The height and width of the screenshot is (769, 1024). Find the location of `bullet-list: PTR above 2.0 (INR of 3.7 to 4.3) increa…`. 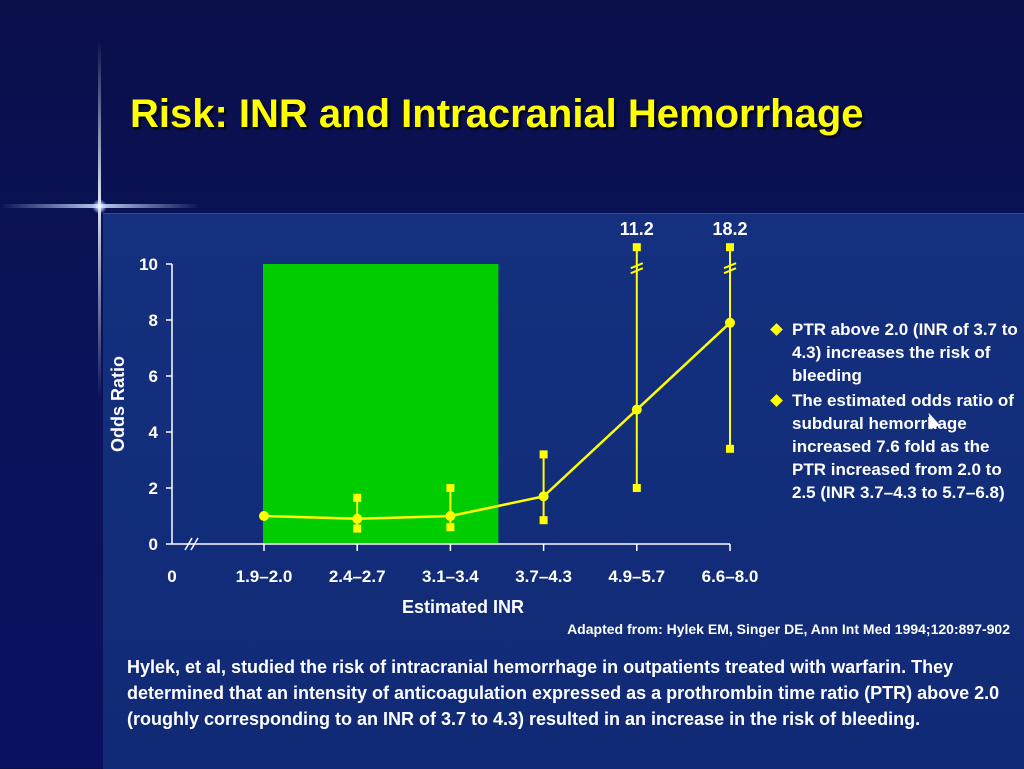

bullet-list: PTR above 2.0 (INR of 3.7 to 4.3) increa… is located at coordinates (895, 412).